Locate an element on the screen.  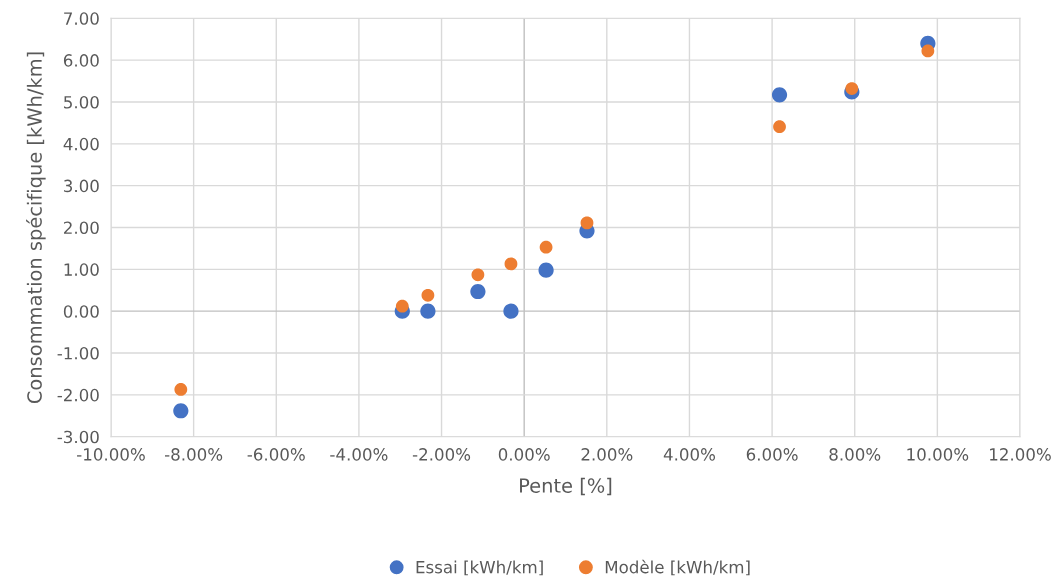
y-tick-label: -2.00 is located at coordinates (78, 395).